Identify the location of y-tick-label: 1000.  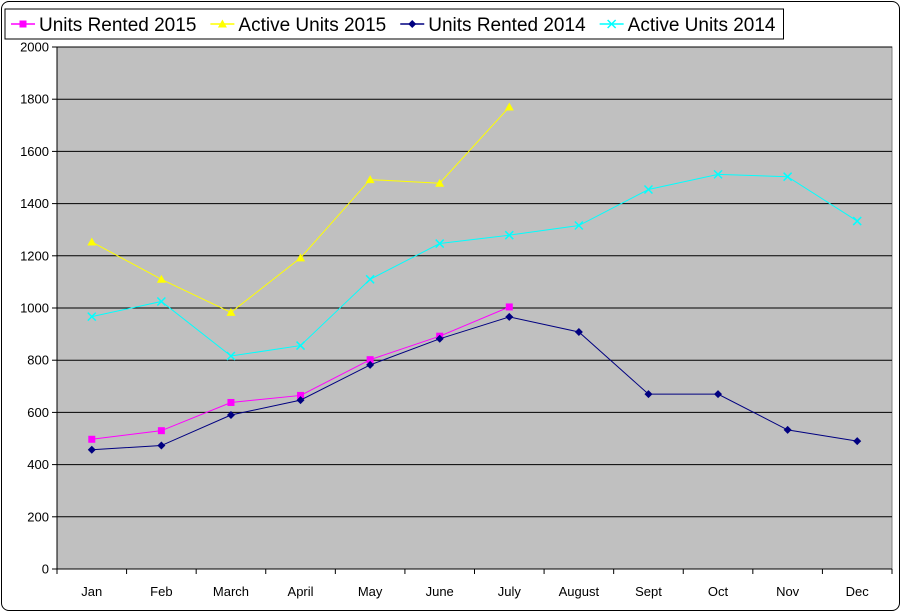
(34, 308).